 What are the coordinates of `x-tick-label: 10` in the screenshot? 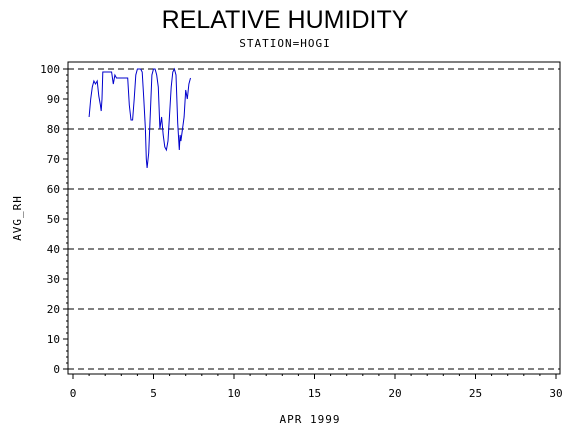 It's located at (233, 393).